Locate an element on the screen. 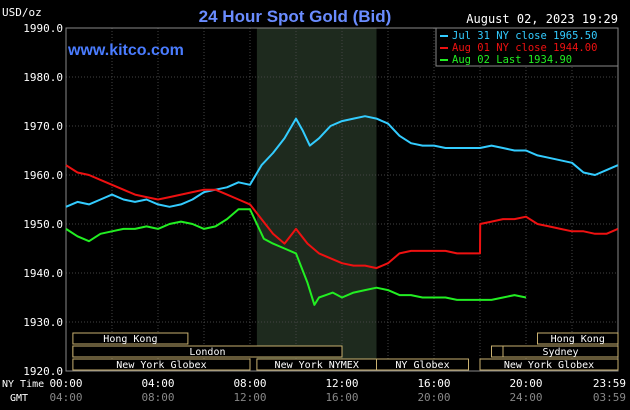 This screenshot has height=410, width=630. x-tick-label-gmt: 04:00 is located at coordinates (65, 397).